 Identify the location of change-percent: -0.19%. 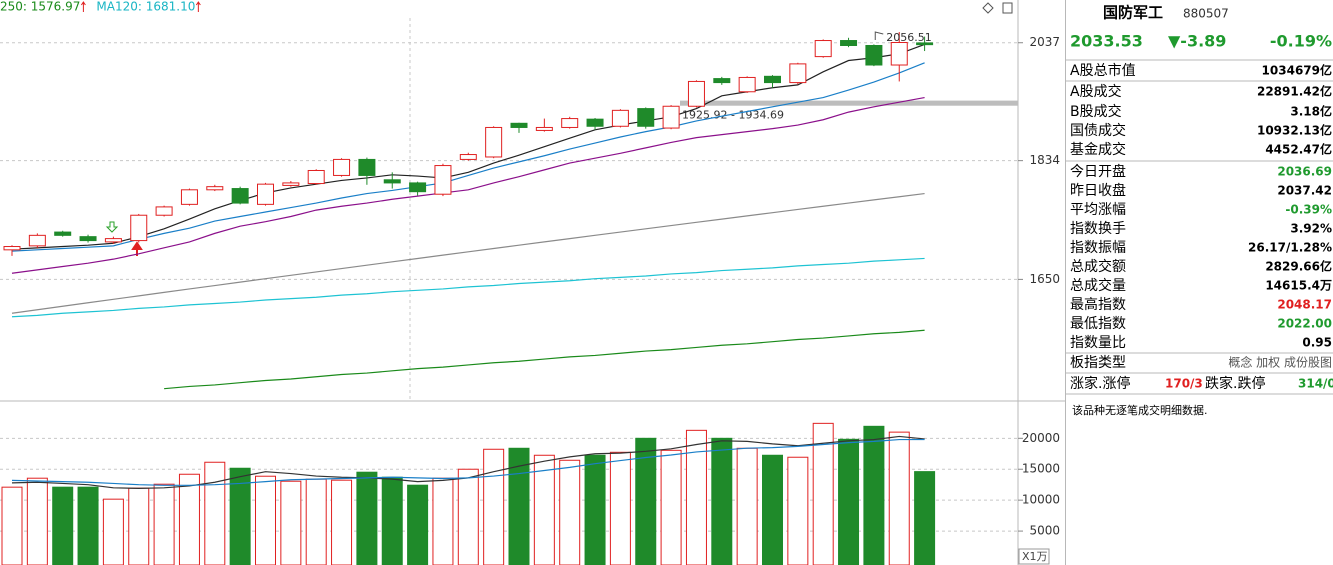
(1301, 41).